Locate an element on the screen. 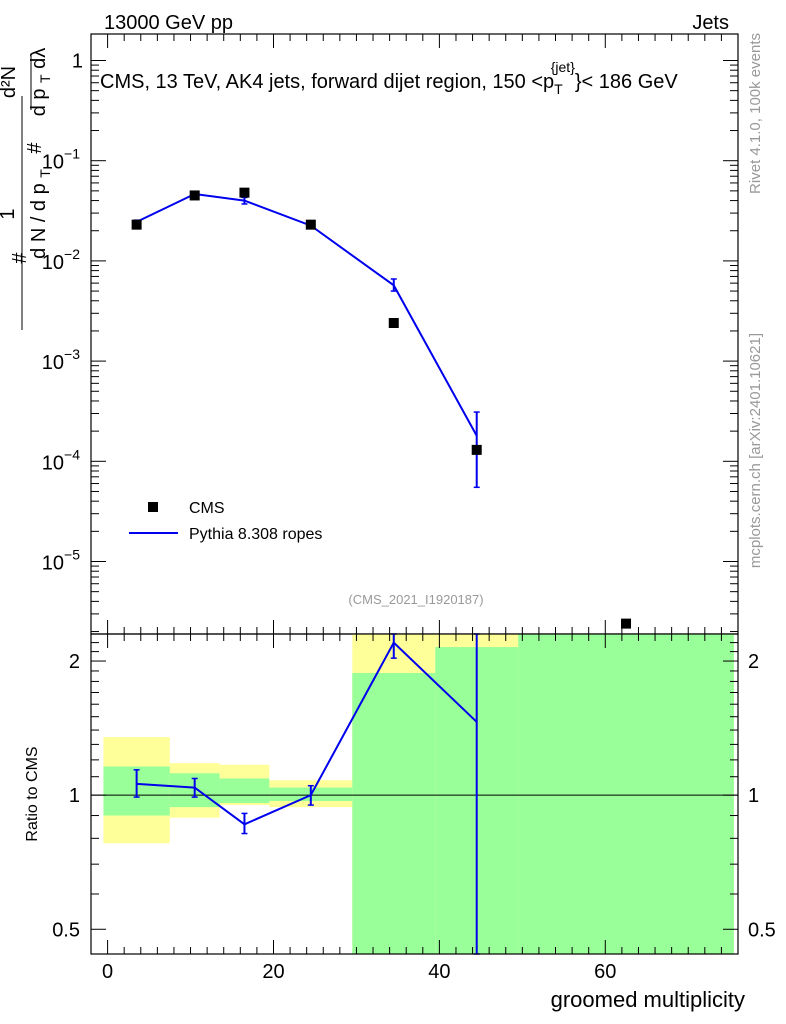 Image resolution: width=786 pixels, height=1024 pixels. y-tick-exp: −3 is located at coordinates (72, 354).